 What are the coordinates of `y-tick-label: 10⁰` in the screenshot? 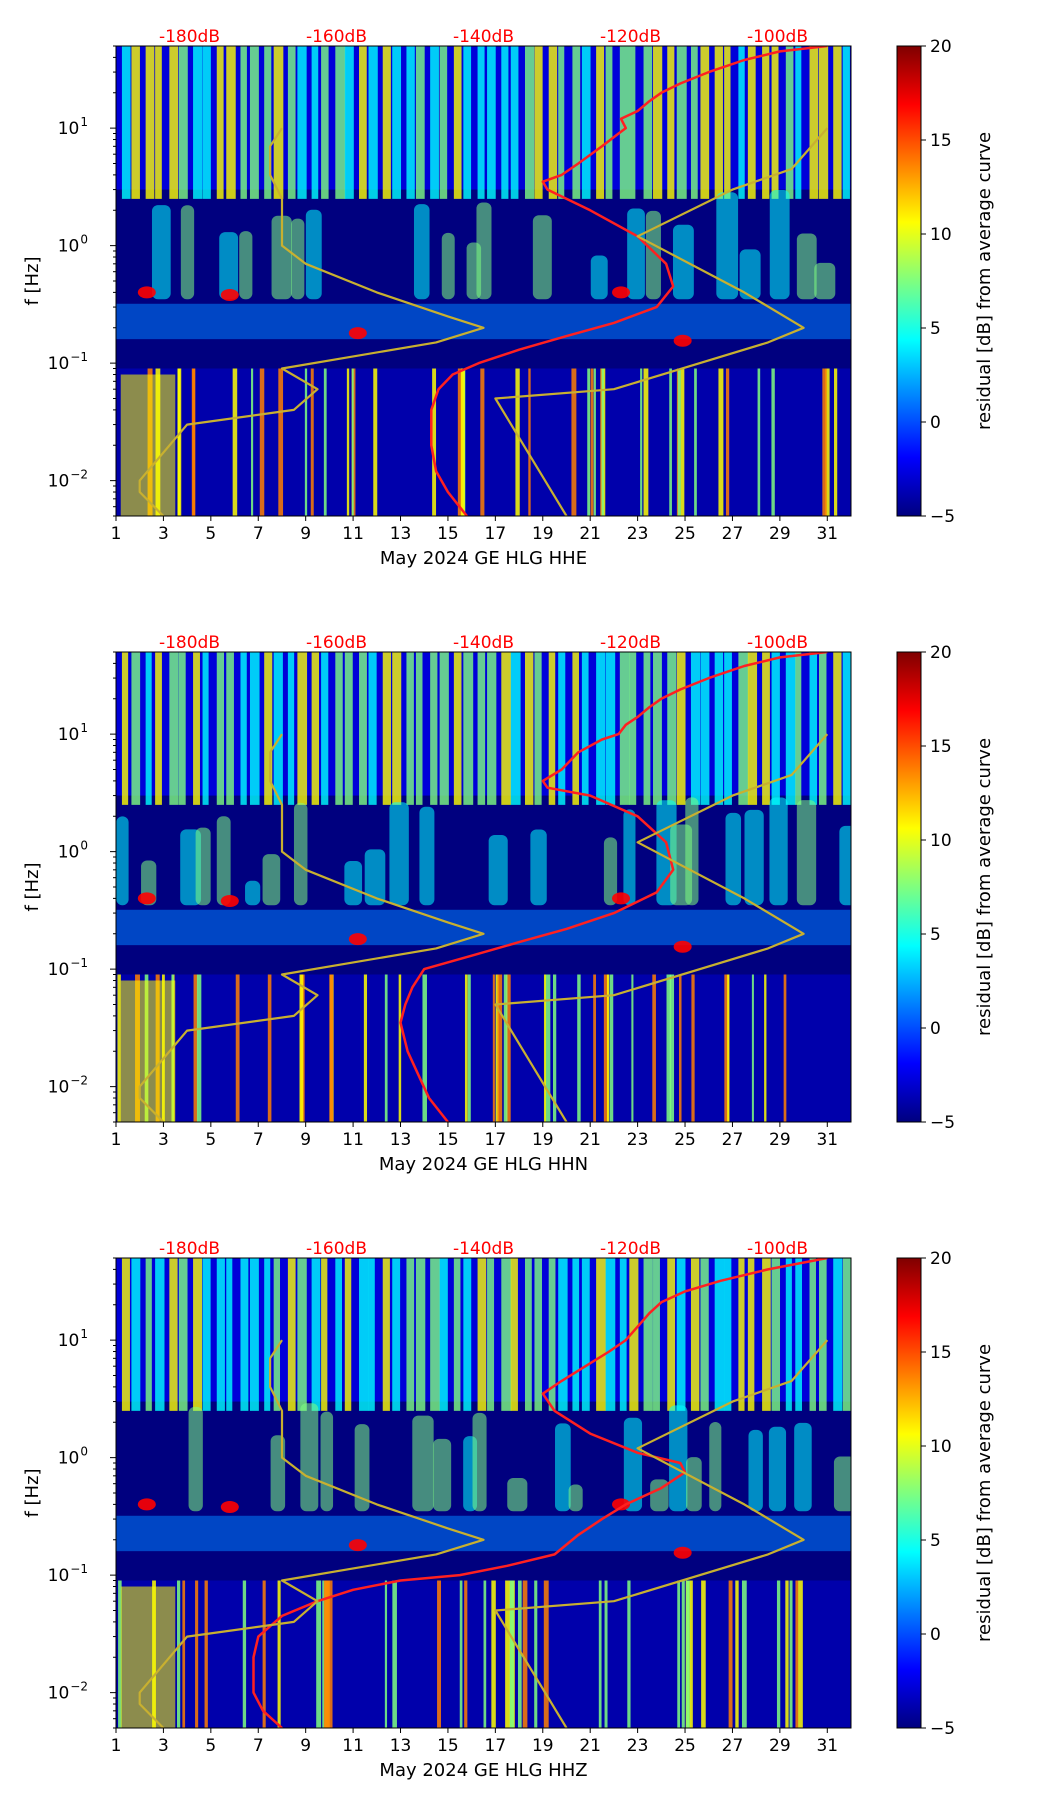 It's located at (73, 1457).